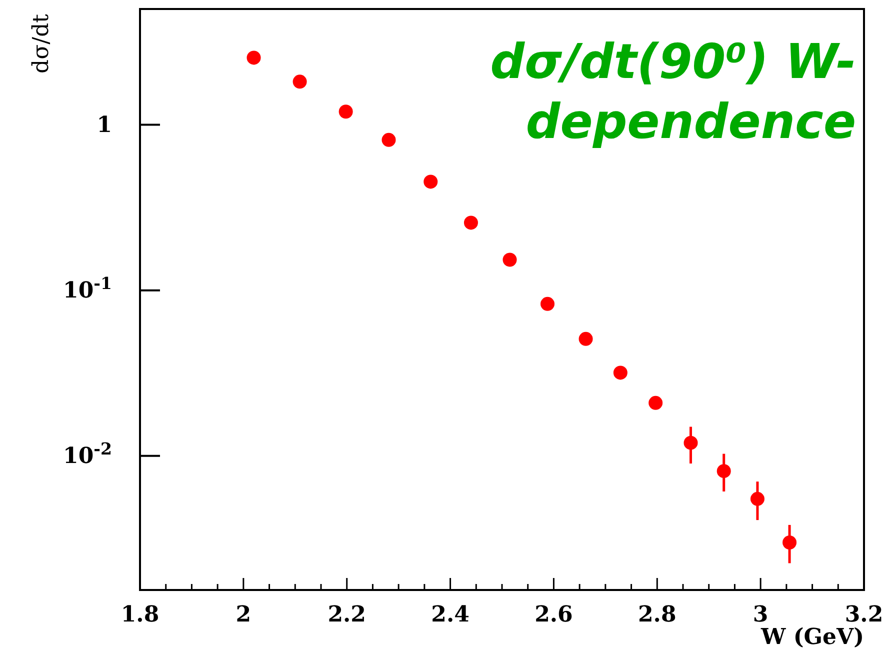 This screenshot has width=887, height=652. What do you see at coordinates (347, 615) in the screenshot?
I see `x-tick-label: 2.2` at bounding box center [347, 615].